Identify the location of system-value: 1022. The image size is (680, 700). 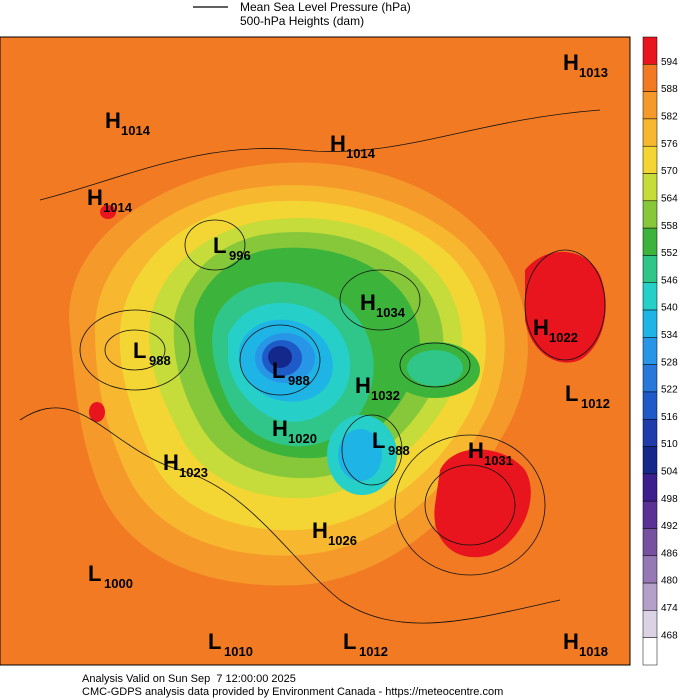
(563, 337).